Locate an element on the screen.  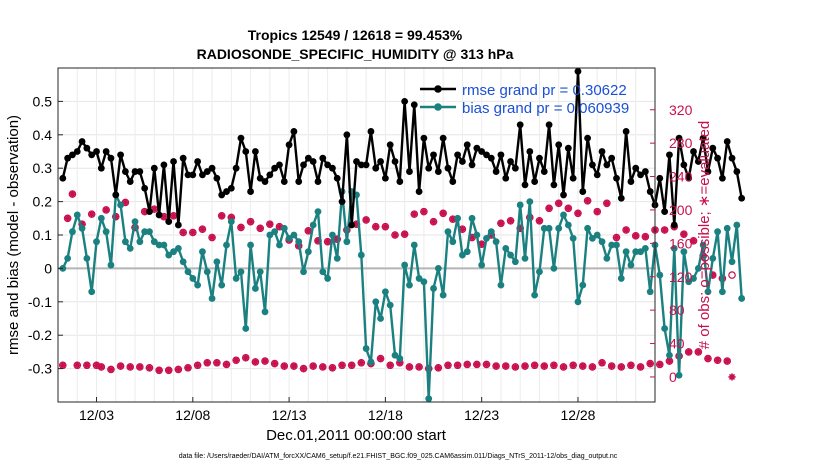
y2-tick-label: 160 is located at coordinates (681, 243).